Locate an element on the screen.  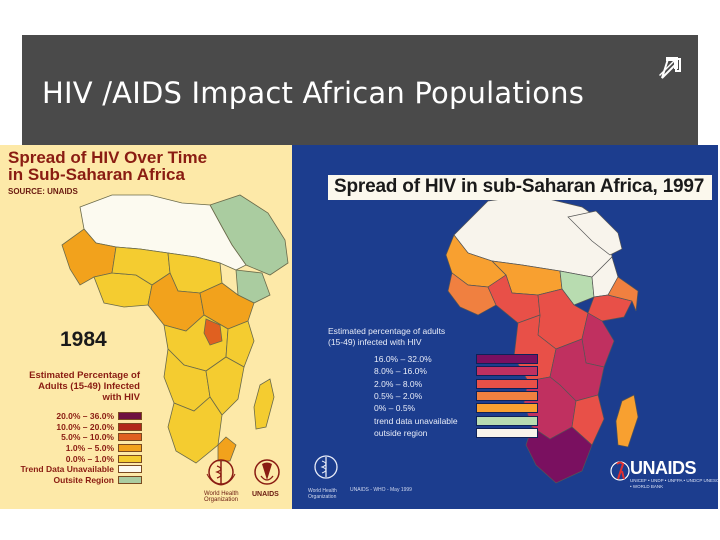
left-legend-item: 5.0% – 10.0% is located at coordinates (72, 437).